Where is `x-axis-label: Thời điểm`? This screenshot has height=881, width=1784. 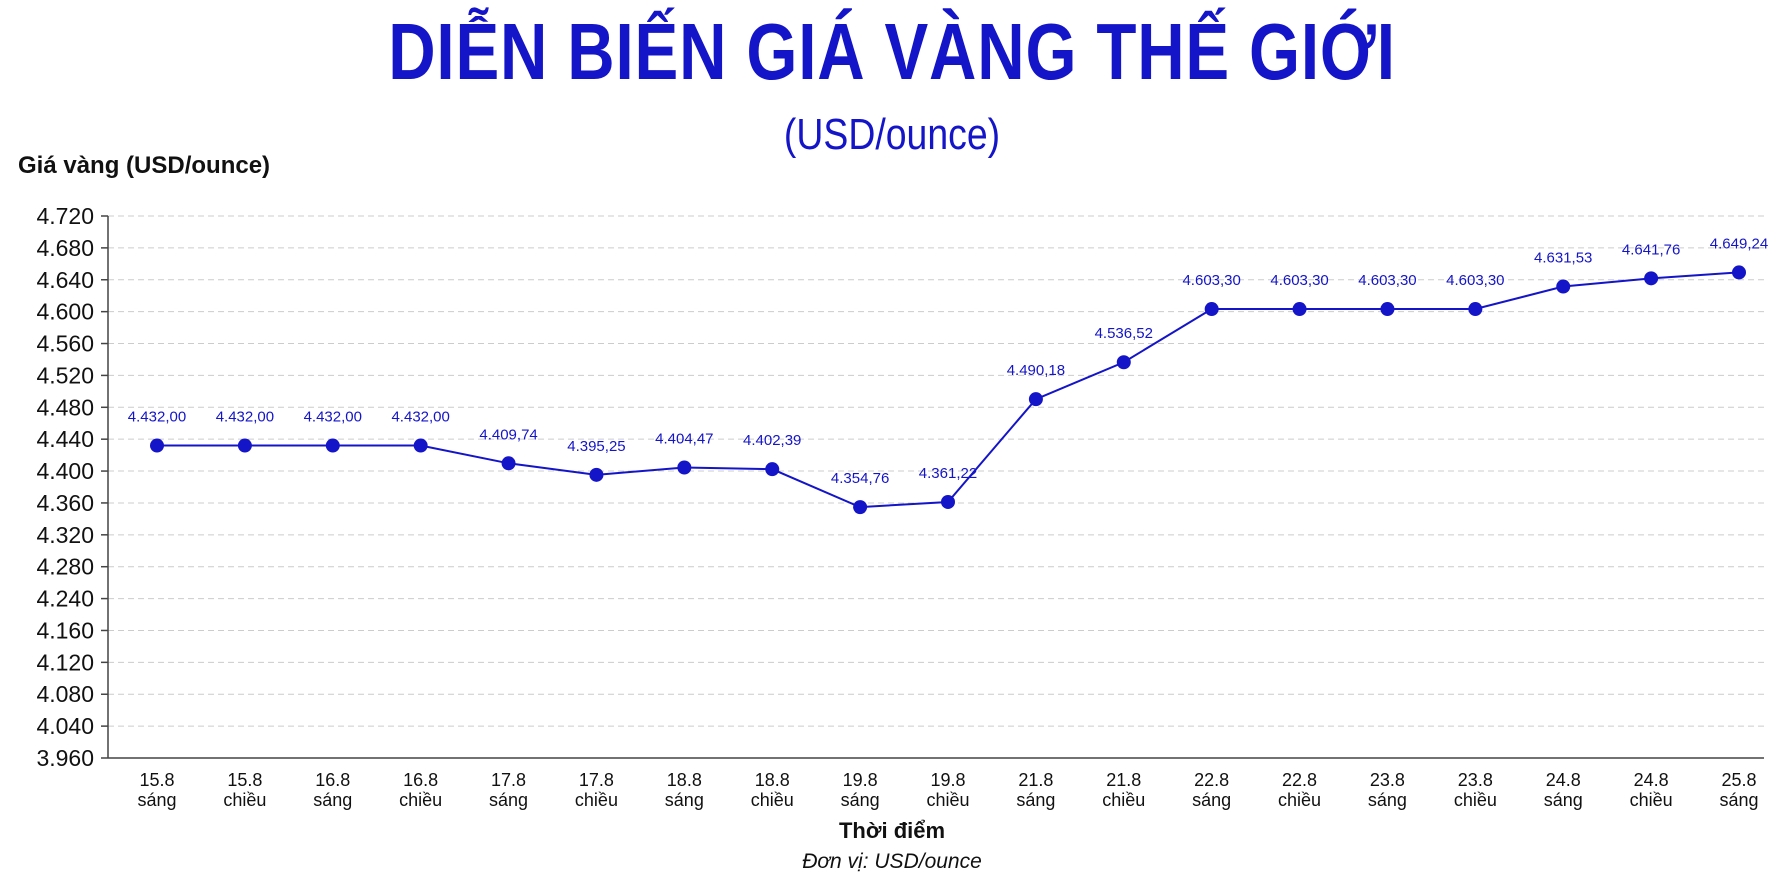 x-axis-label: Thời điểm is located at coordinates (892, 830).